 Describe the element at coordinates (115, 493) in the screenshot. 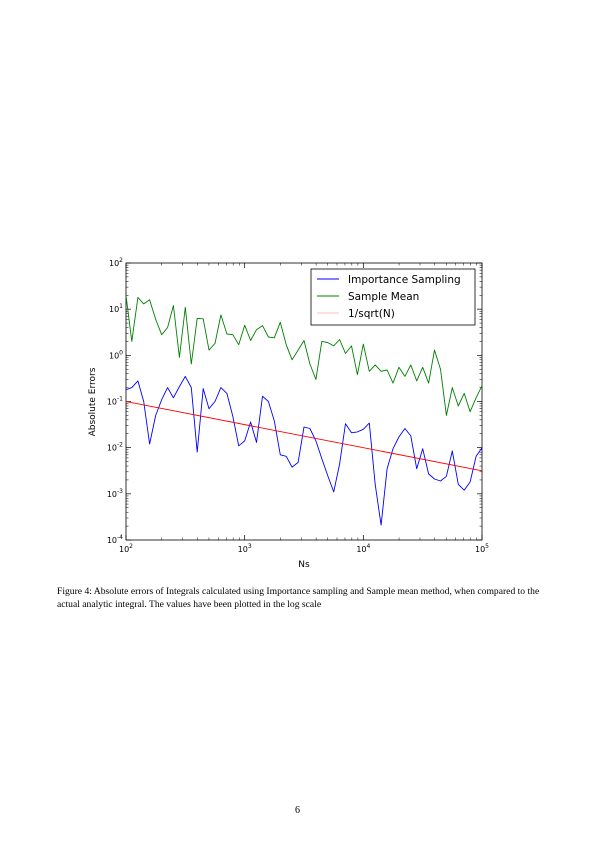

I see `y-tick-label: 10⁻³` at that location.